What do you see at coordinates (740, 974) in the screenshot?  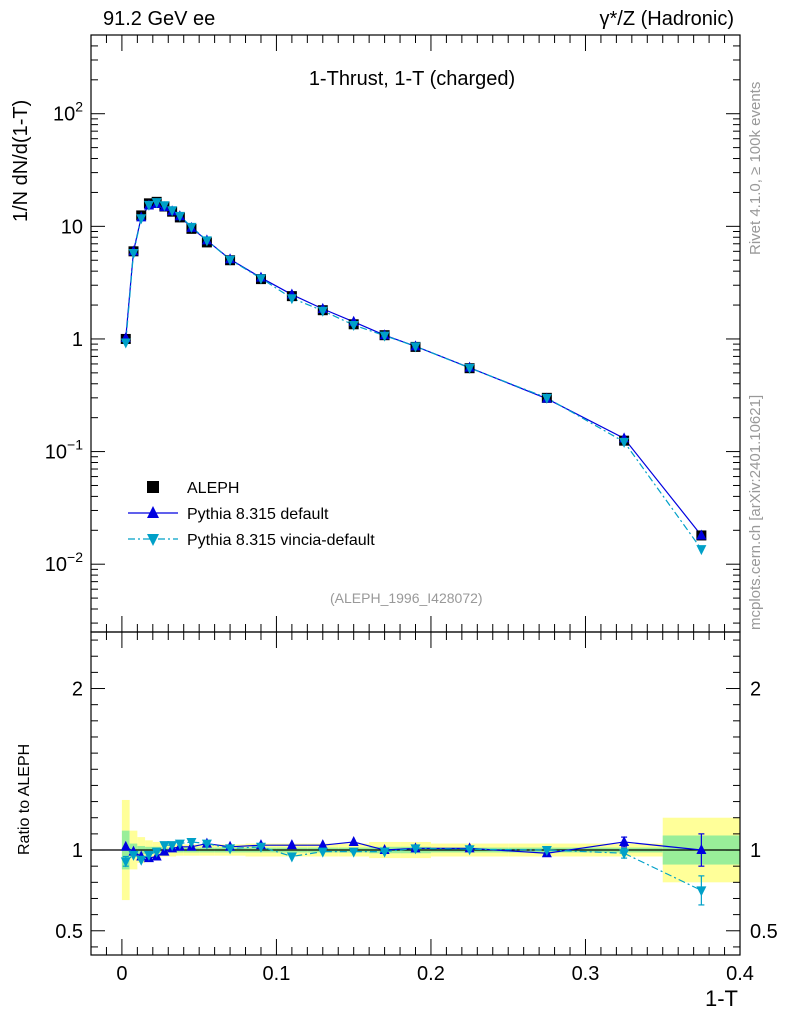 I see `x-tick-label: 0.4` at bounding box center [740, 974].